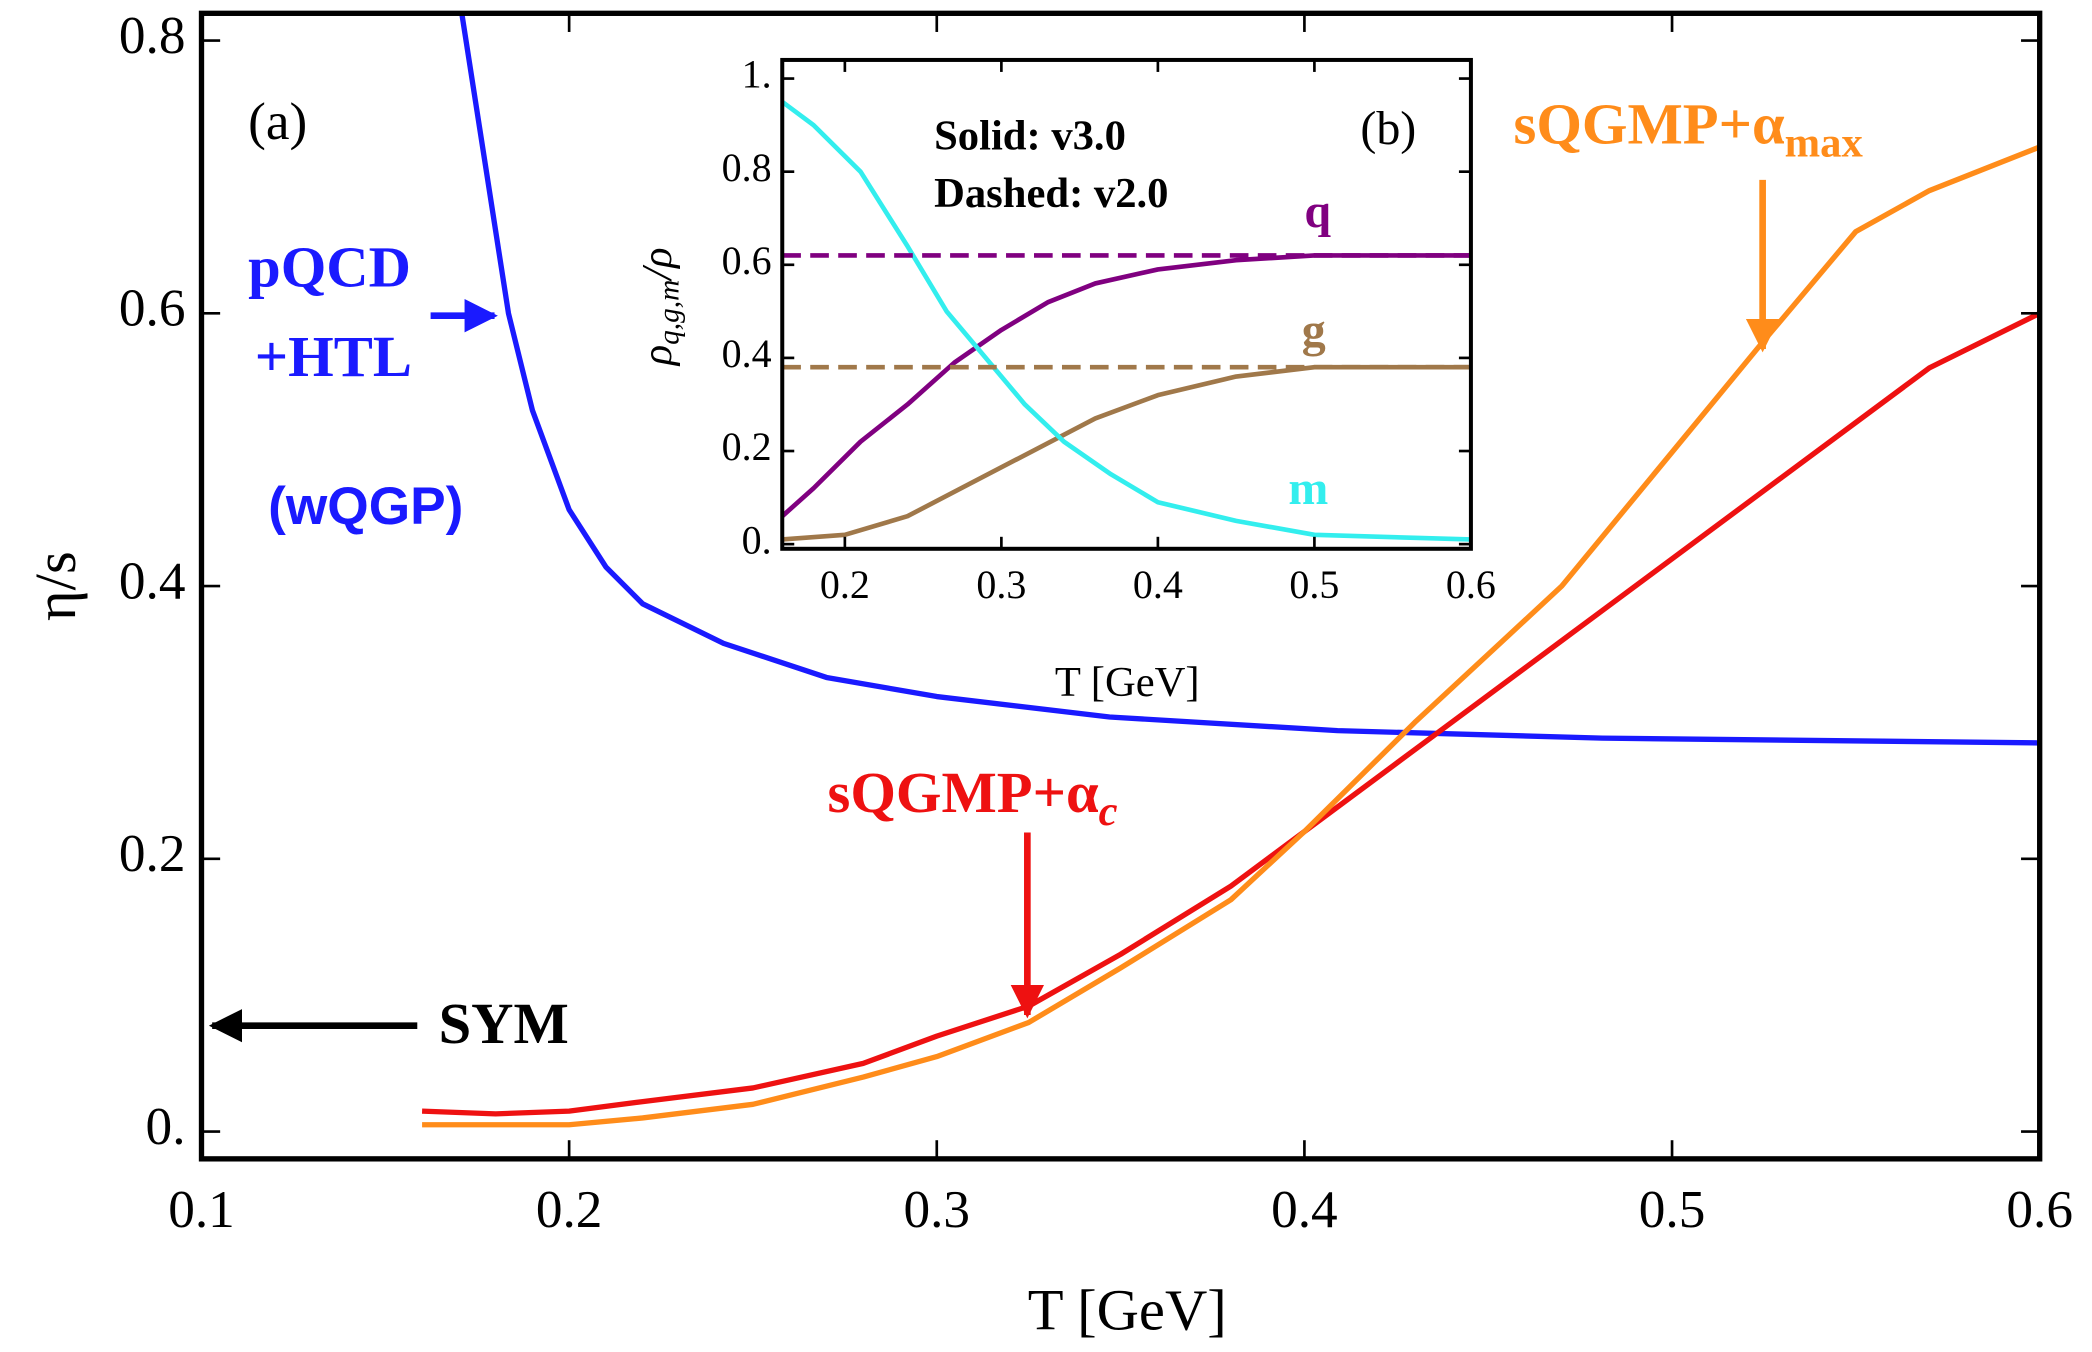 The width and height of the screenshot is (2092, 1352). Describe the element at coordinates (657, 264) in the screenshot. I see `y-axis-label-text: /ρ` at that location.